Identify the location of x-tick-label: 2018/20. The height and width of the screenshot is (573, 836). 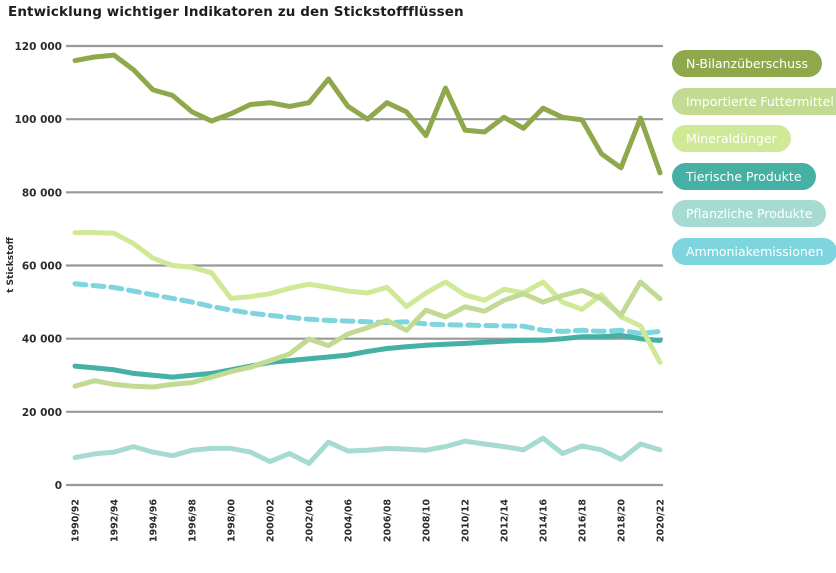
(622, 521).